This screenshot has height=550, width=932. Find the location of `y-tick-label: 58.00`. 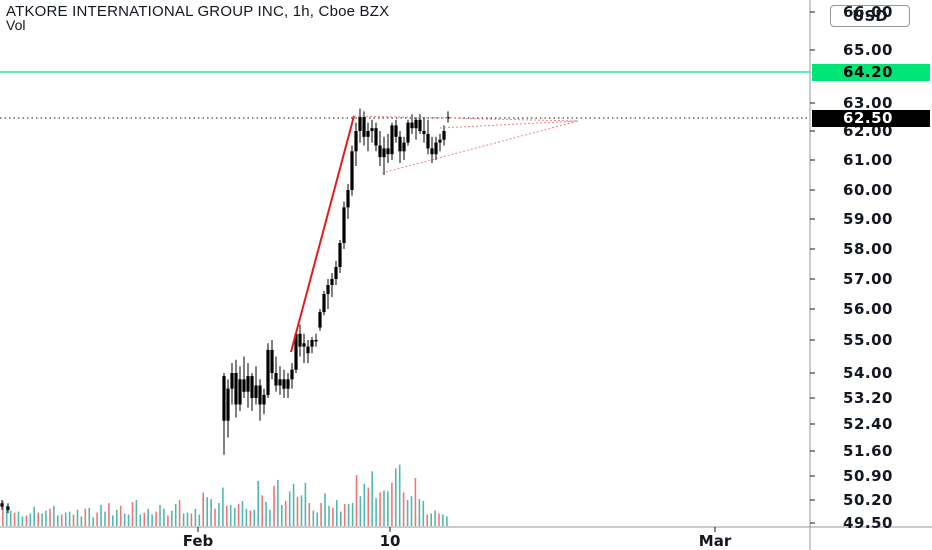

y-tick-label: 58.00 is located at coordinates (868, 249).